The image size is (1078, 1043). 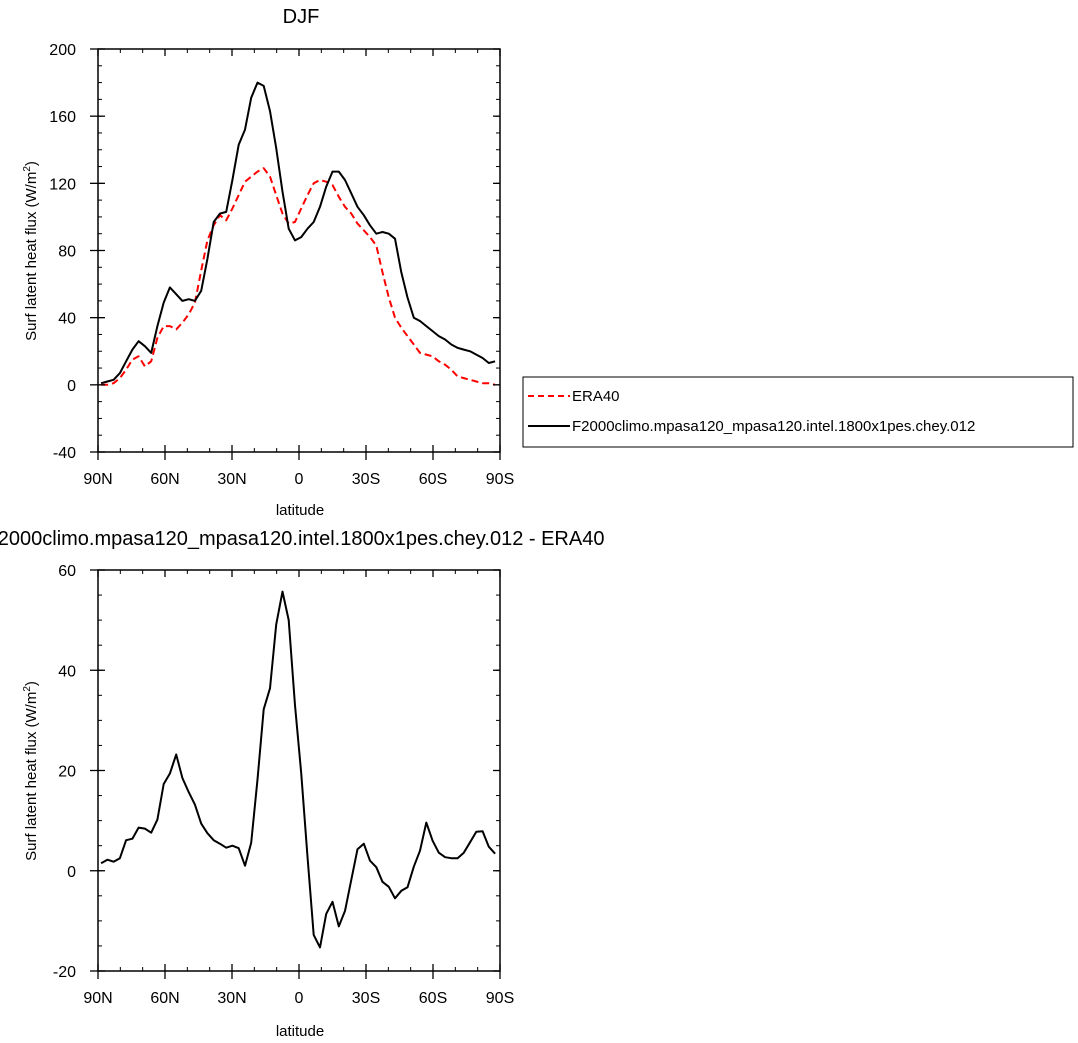 What do you see at coordinates (31, 251) in the screenshot?
I see `top-y-axis-label: Surf latent heat flux (W/m2)` at bounding box center [31, 251].